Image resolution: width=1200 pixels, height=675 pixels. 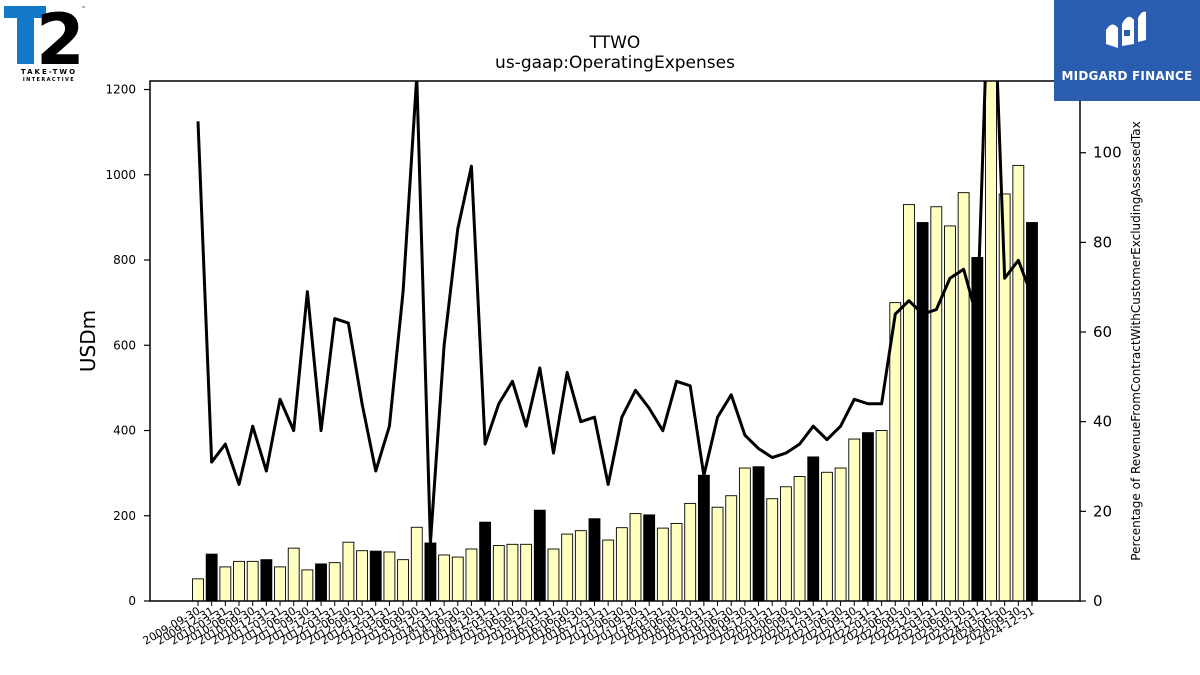 I want to click on t2-logo-icon: 2 ™, so click(x=45, y=40).